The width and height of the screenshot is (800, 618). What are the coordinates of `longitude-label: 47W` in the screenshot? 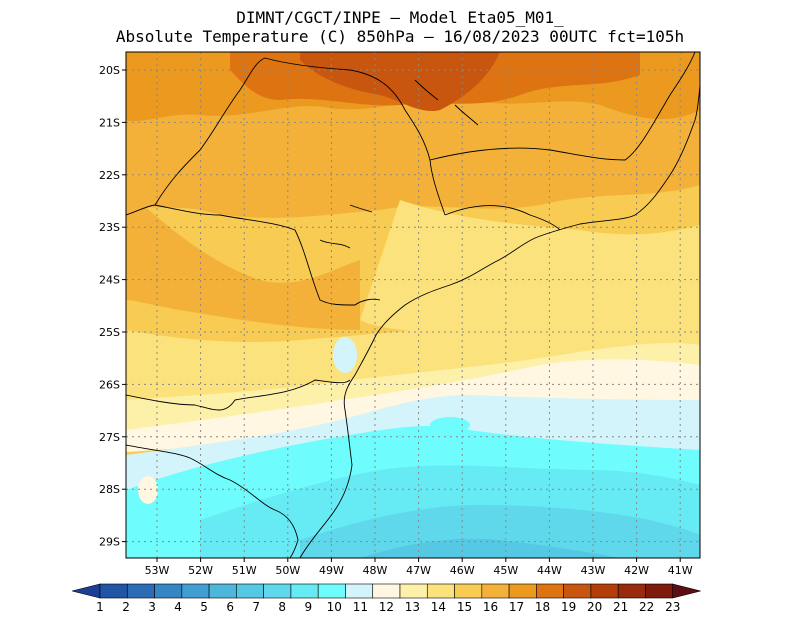 It's located at (418, 570).